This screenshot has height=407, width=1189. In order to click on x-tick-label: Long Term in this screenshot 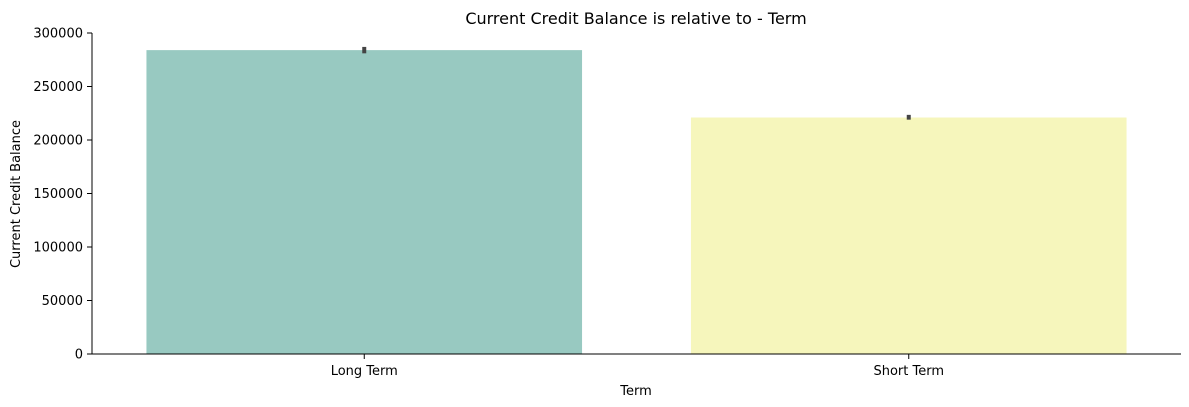, I will do `click(364, 371)`.